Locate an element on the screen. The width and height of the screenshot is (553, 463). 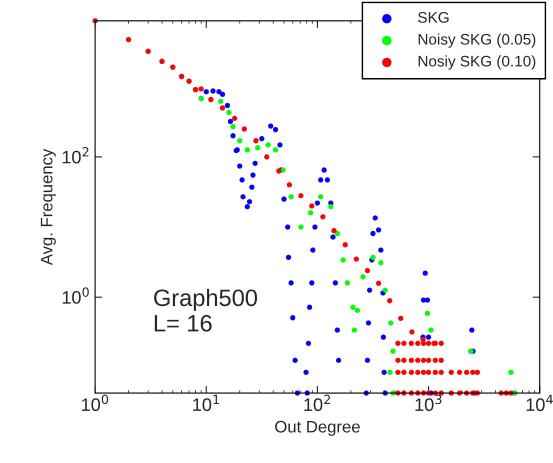
legend-label: Nosiy SKG (0.10) is located at coordinates (477, 62).